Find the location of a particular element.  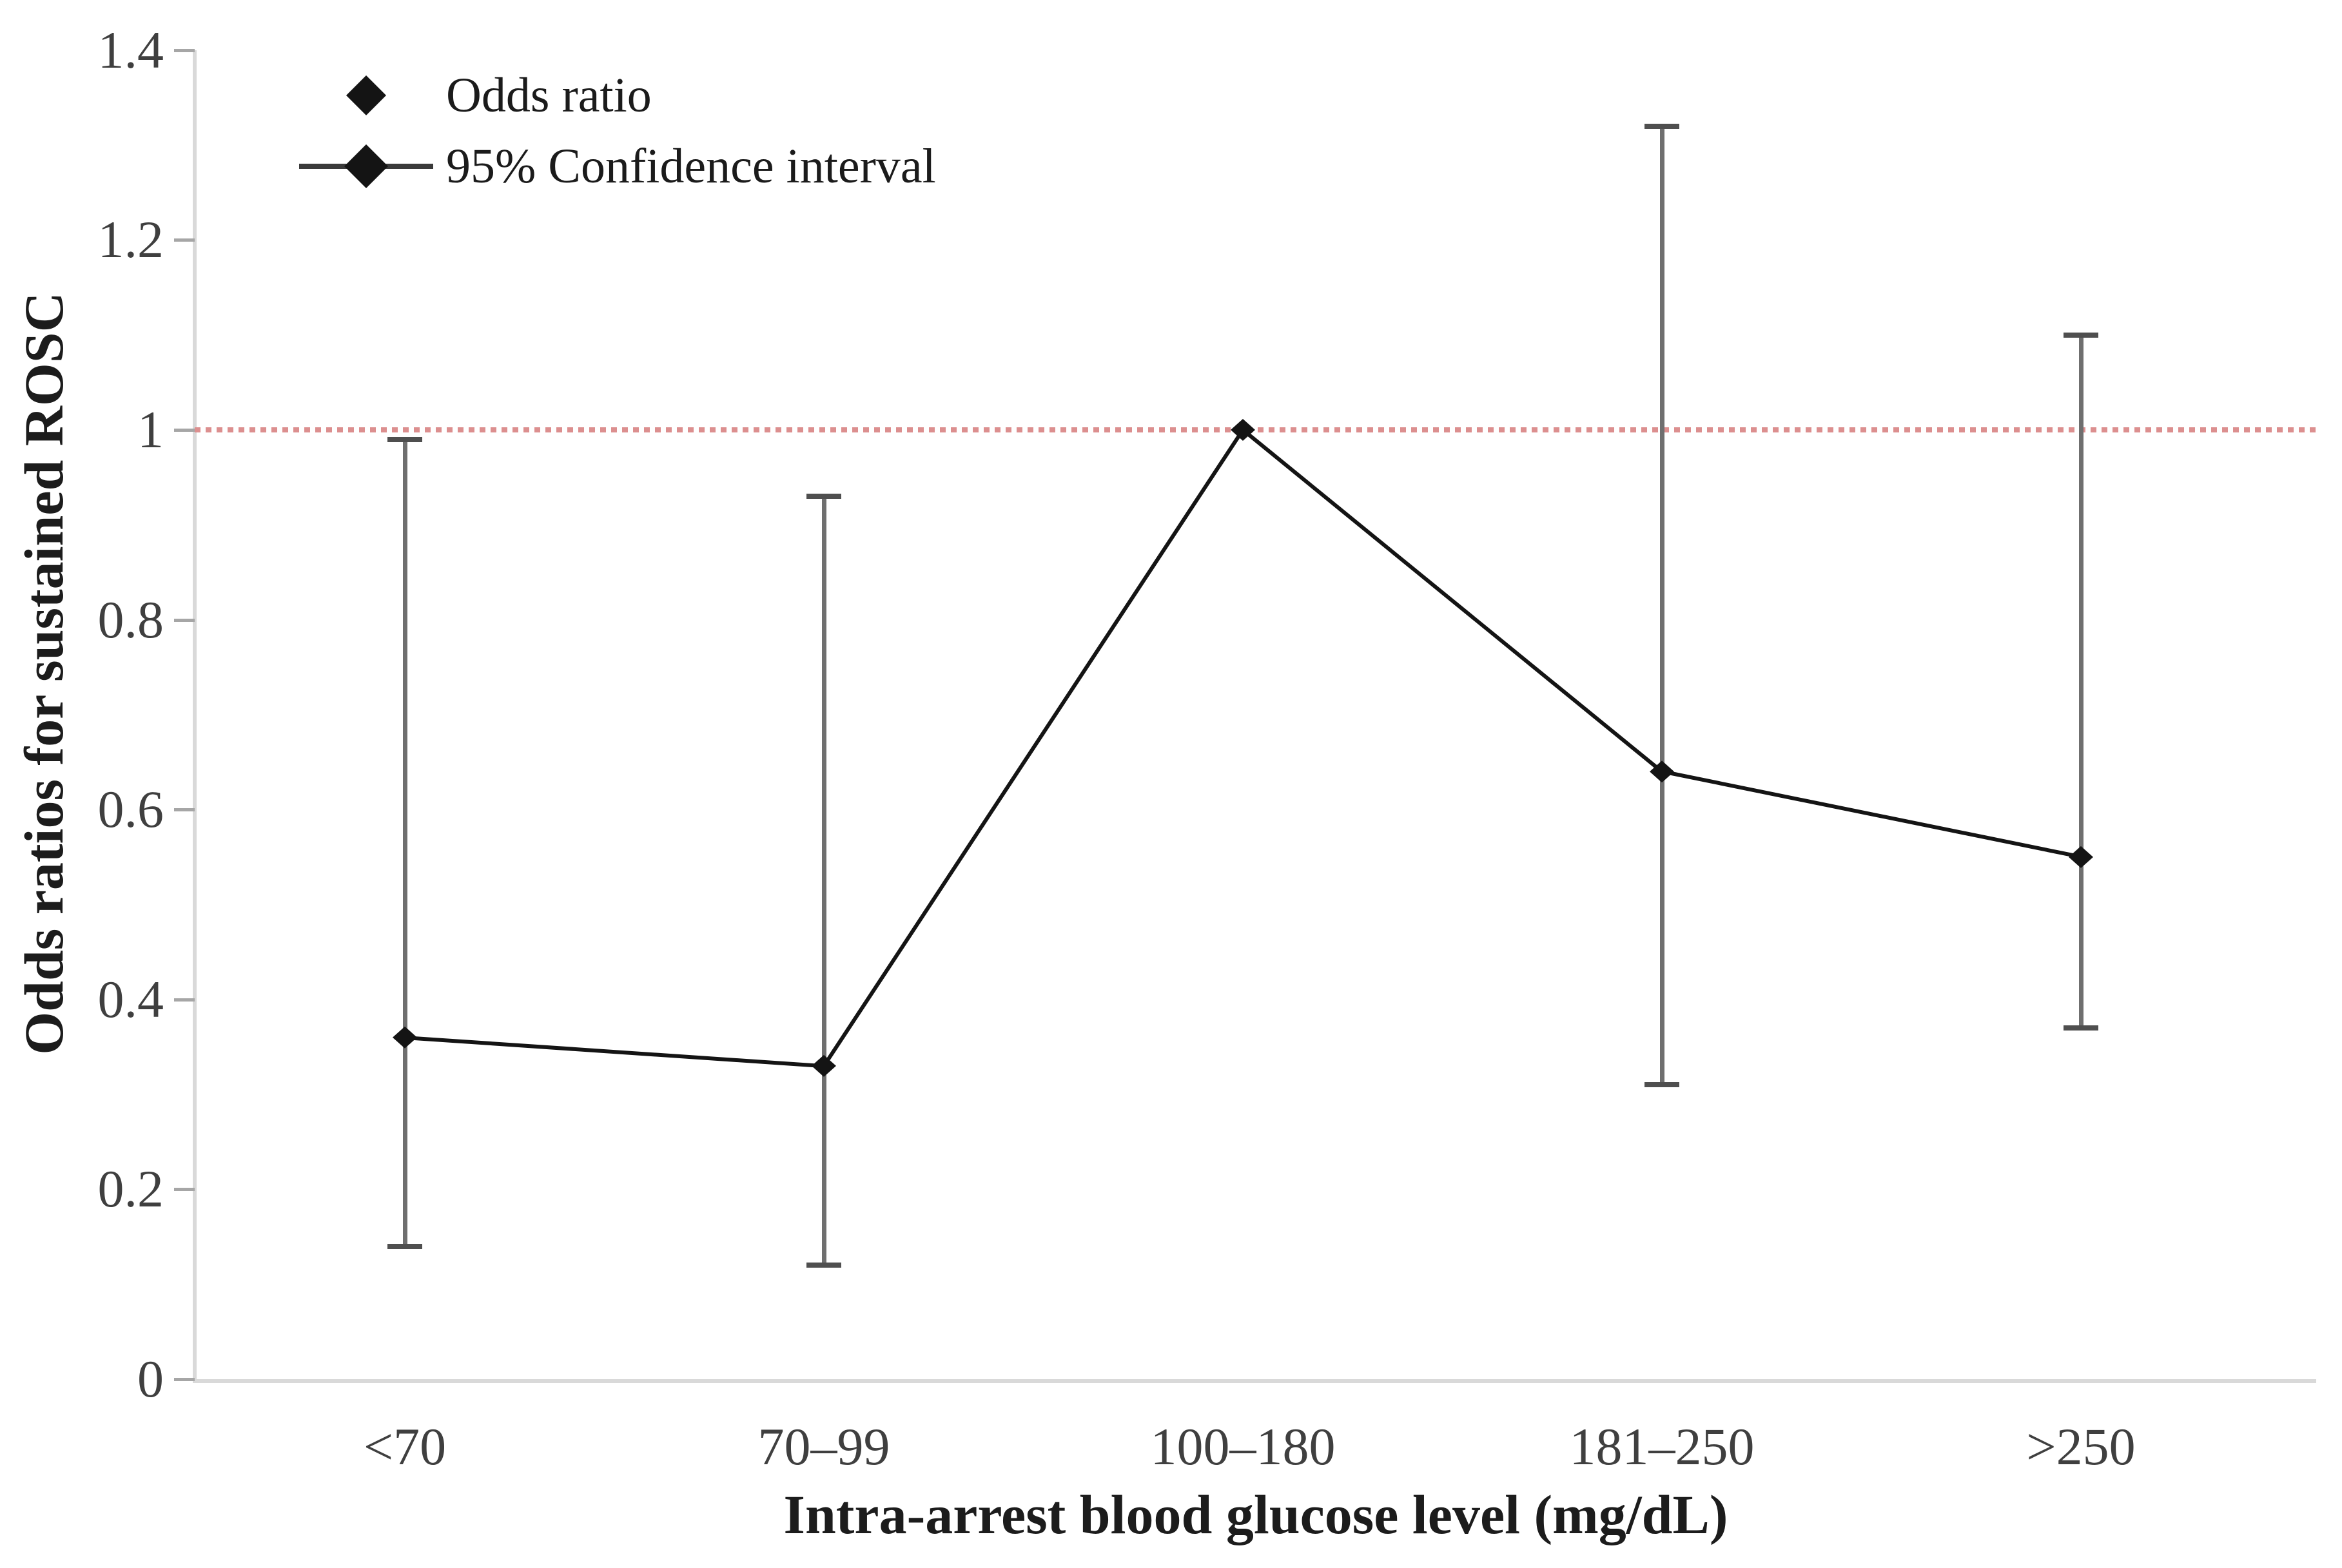

confidence-interval-diamond-icon is located at coordinates (366, 166).